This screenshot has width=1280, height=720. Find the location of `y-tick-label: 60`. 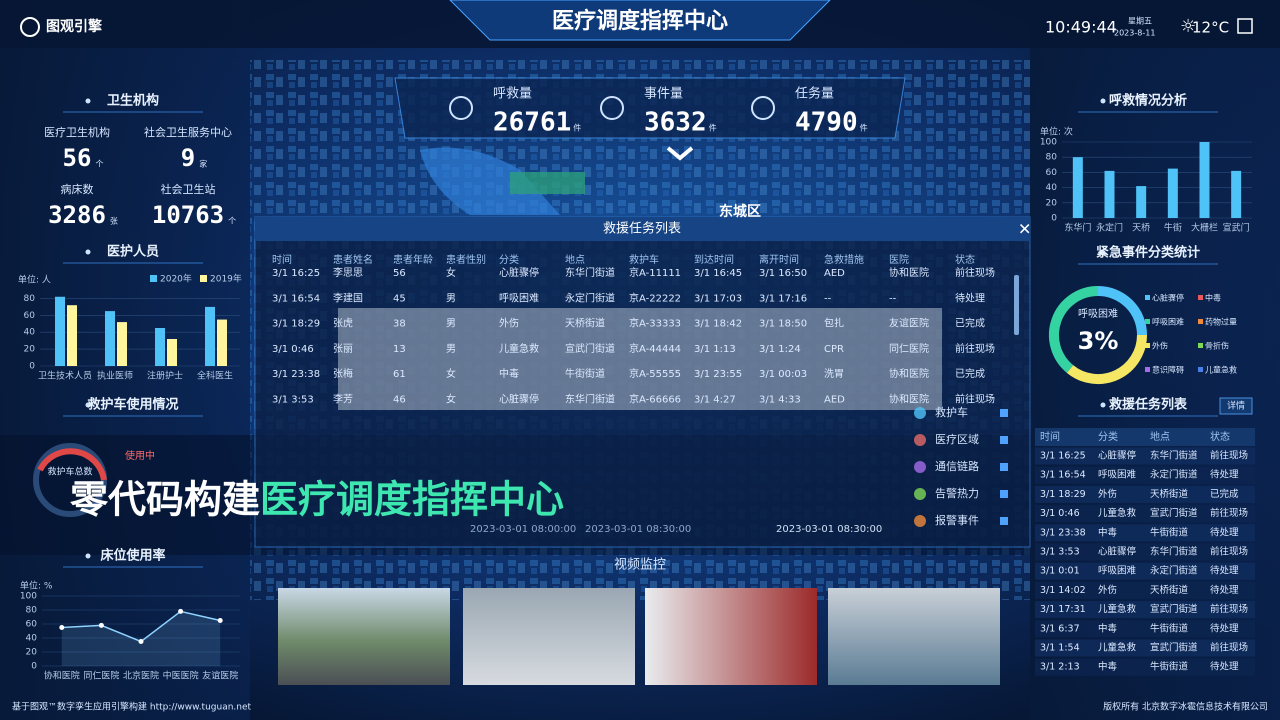

y-tick-label: 60 is located at coordinates (1052, 173).